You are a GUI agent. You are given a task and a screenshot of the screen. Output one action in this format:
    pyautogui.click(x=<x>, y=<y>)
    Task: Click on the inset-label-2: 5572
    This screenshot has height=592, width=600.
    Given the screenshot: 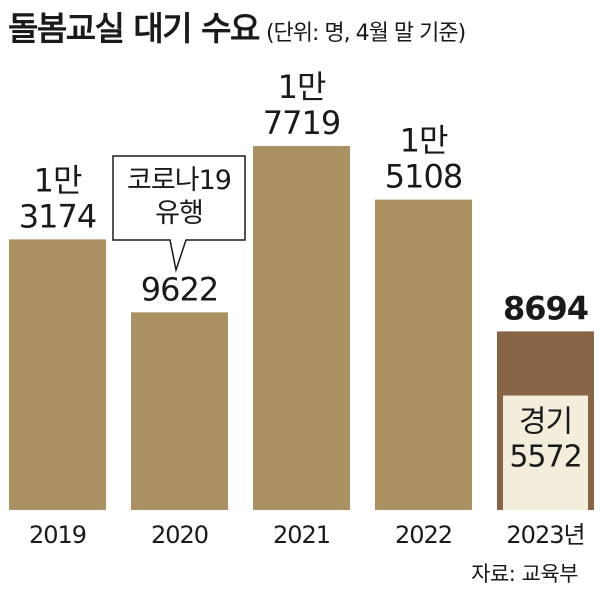 What is the action you would take?
    pyautogui.click(x=545, y=457)
    